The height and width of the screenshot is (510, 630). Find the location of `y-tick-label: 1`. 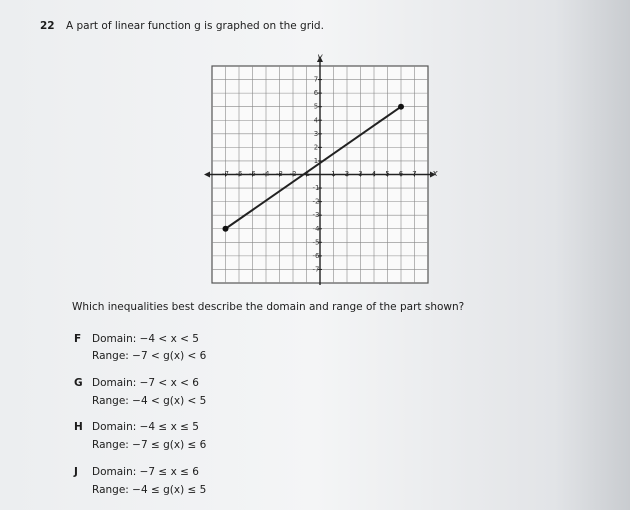

y-tick-label: 1 is located at coordinates (316, 161).